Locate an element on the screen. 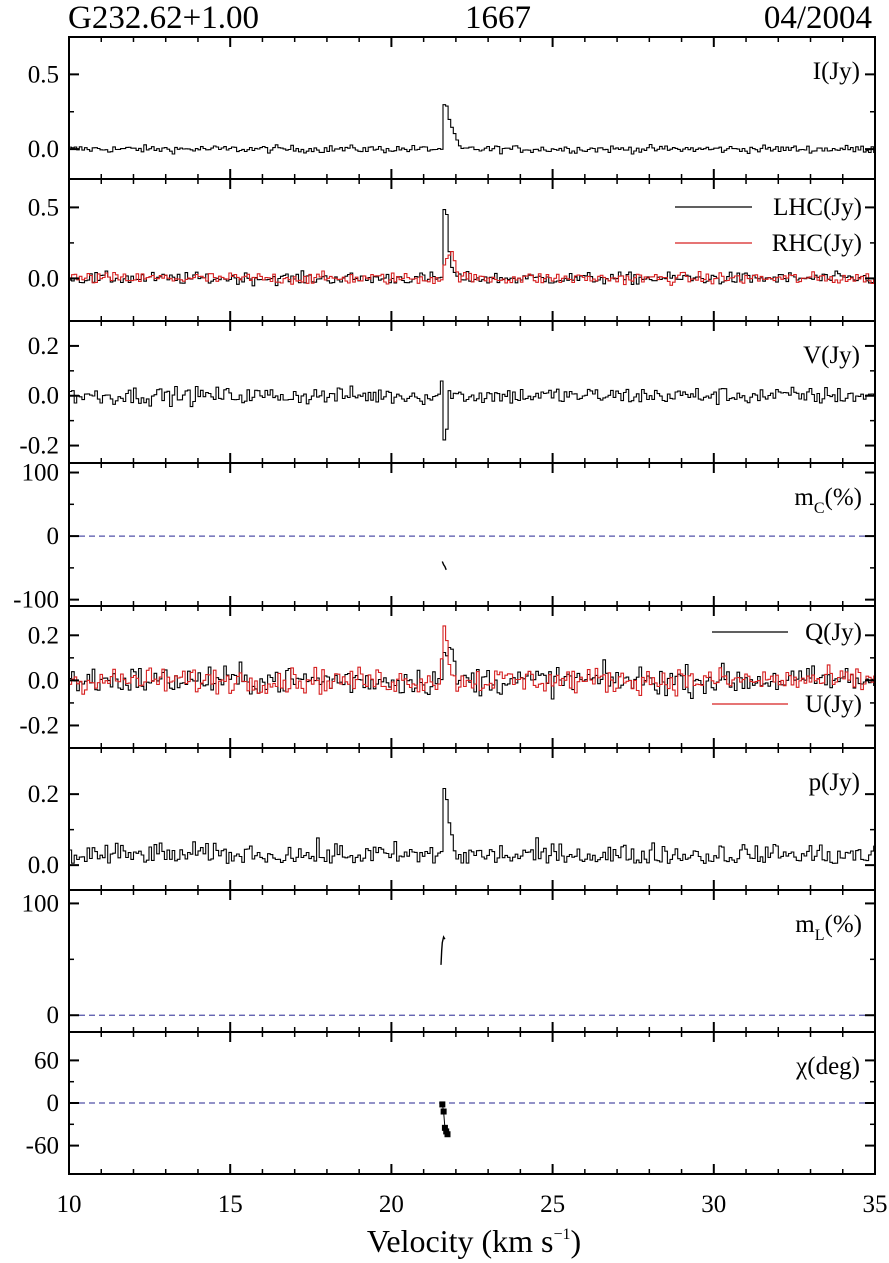 The height and width of the screenshot is (1263, 889). panel-mc: -100 0 100 mC(%) is located at coordinates (444, 537).